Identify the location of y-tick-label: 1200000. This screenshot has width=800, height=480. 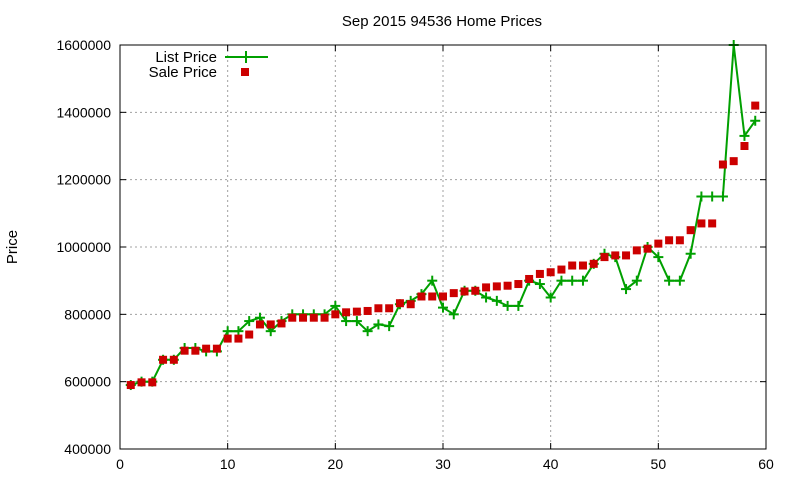
(83, 180).